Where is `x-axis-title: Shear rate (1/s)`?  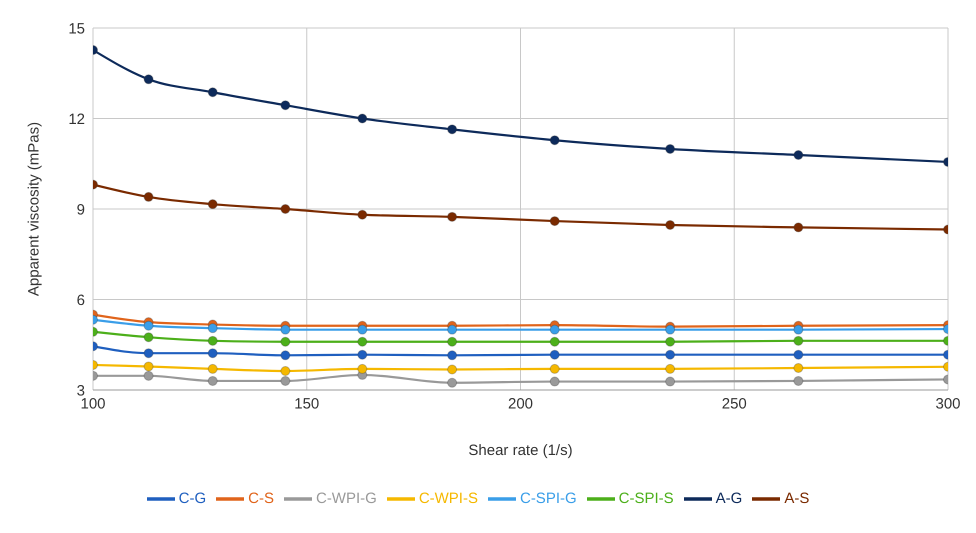 x-axis-title: Shear rate (1/s) is located at coordinates (520, 450).